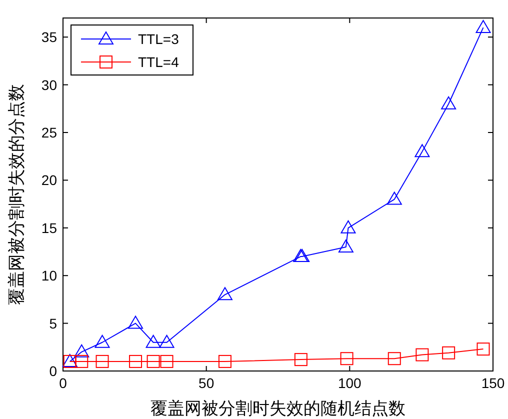 The height and width of the screenshot is (419, 508). I want to click on x-tick-label: 150, so click(493, 383).